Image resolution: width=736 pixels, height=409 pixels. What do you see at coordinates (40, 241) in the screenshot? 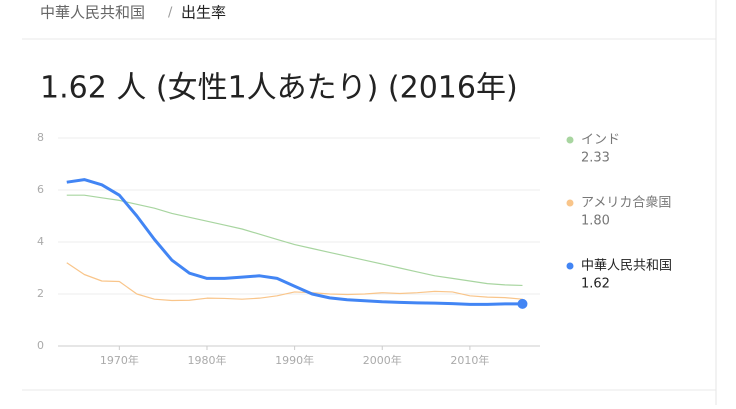
I see `y-tick-label: 4` at bounding box center [40, 241].